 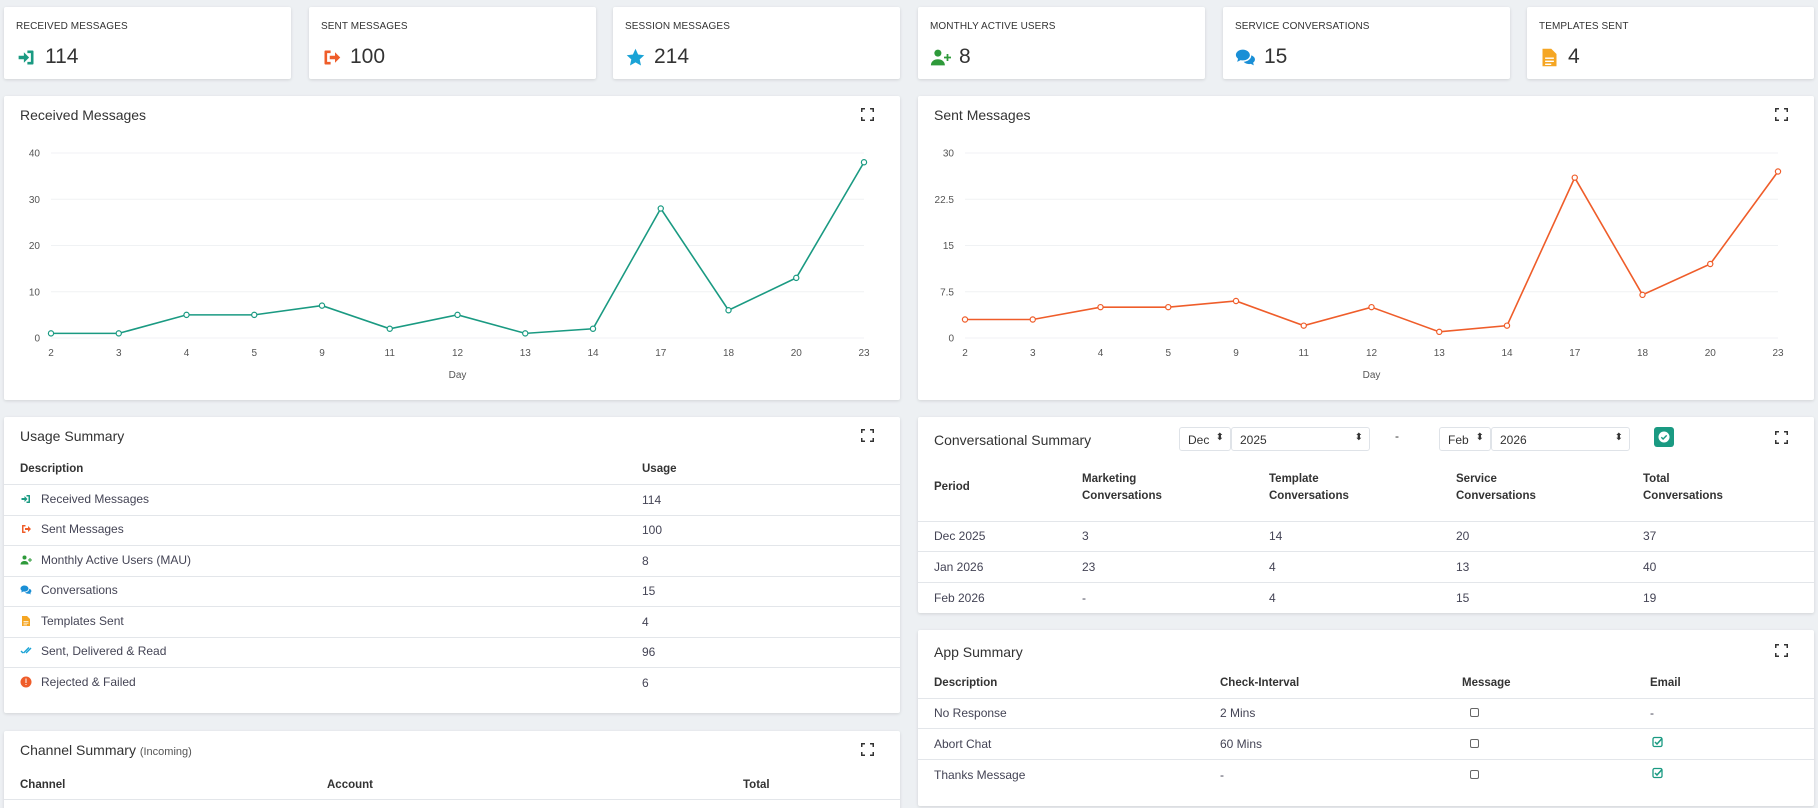 I want to click on column-header: Template Conversations, so click(x=1309, y=487).